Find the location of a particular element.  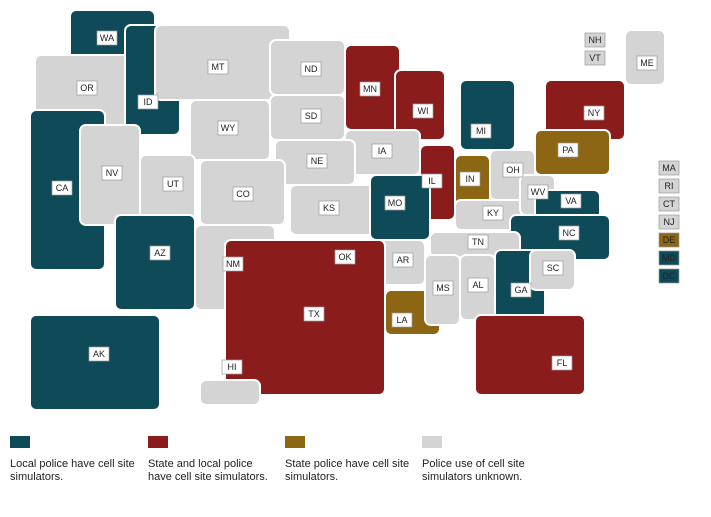

state-label: CO is located at coordinates (243, 194).